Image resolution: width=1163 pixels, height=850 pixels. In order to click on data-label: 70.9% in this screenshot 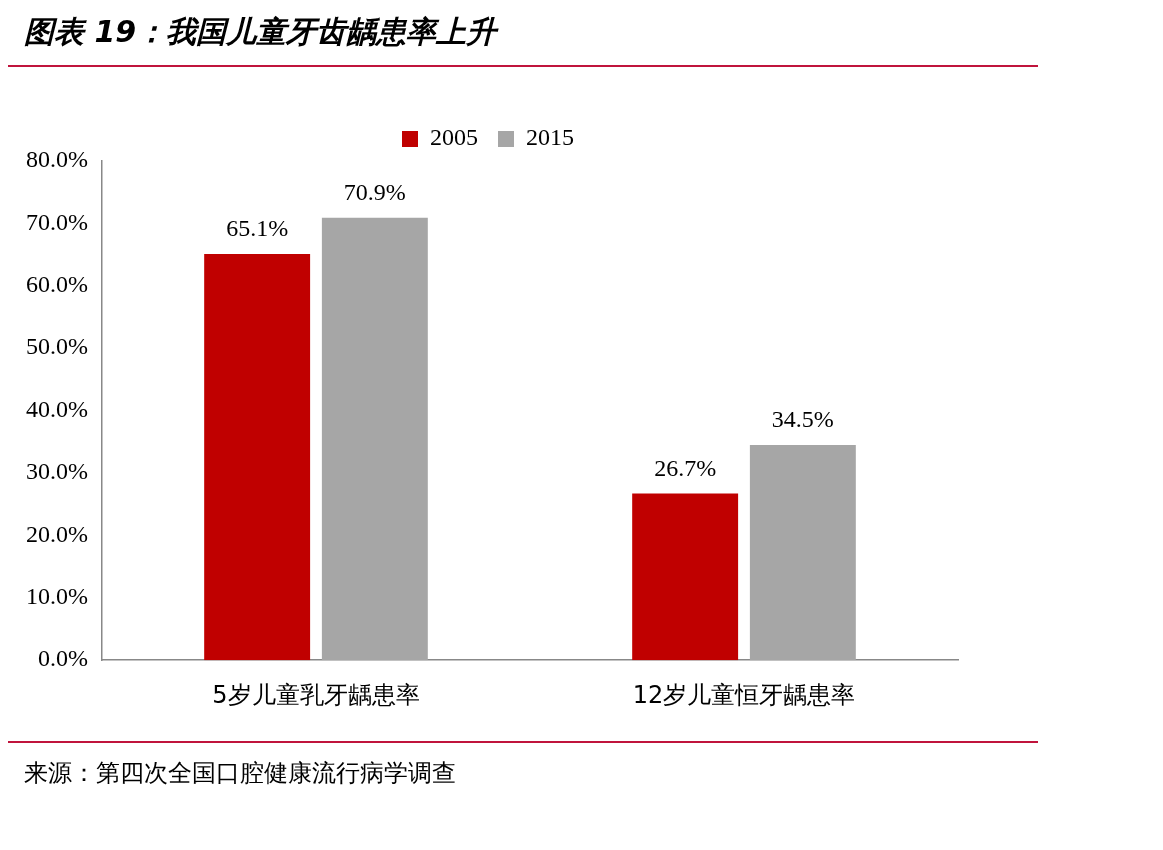, I will do `click(374, 192)`.